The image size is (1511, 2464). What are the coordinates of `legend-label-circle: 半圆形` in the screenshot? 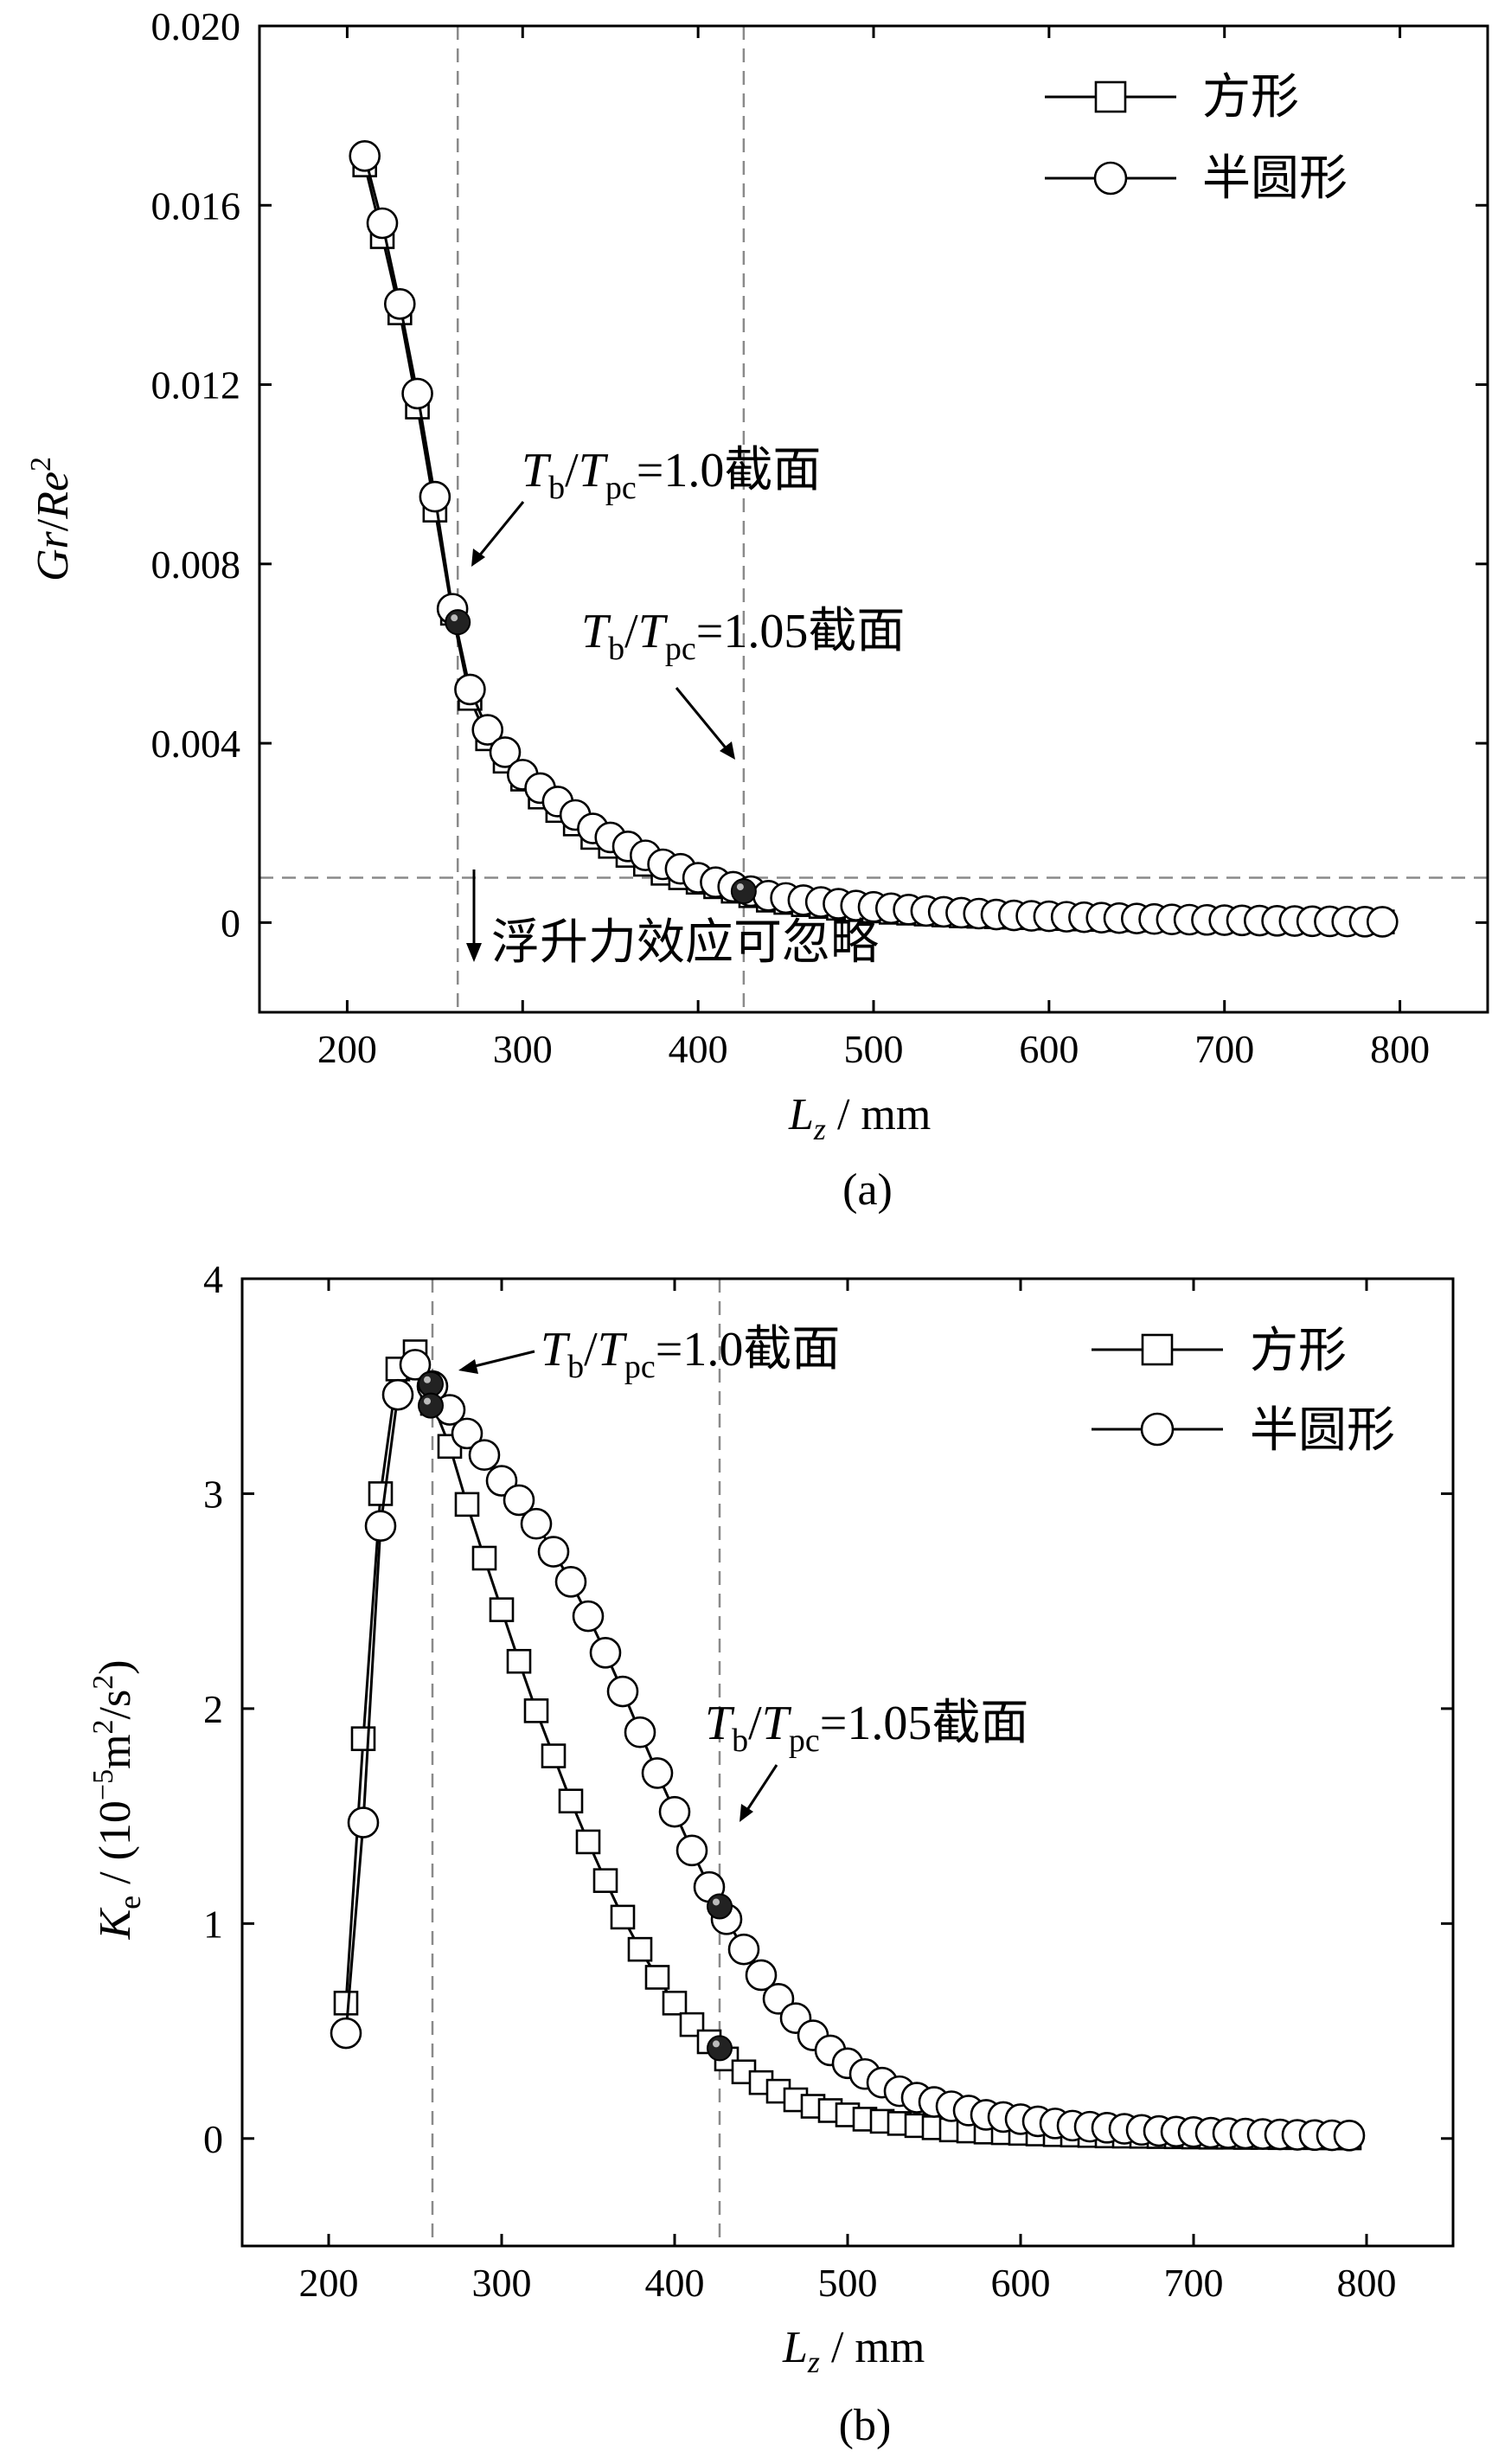 It's located at (1275, 179).